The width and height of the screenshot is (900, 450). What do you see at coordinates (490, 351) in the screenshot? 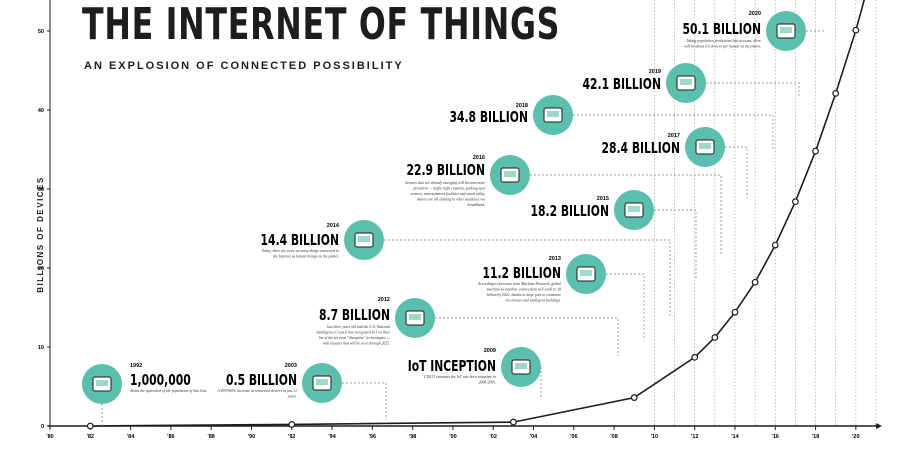
I see `callout-year: 2009` at bounding box center [490, 351].